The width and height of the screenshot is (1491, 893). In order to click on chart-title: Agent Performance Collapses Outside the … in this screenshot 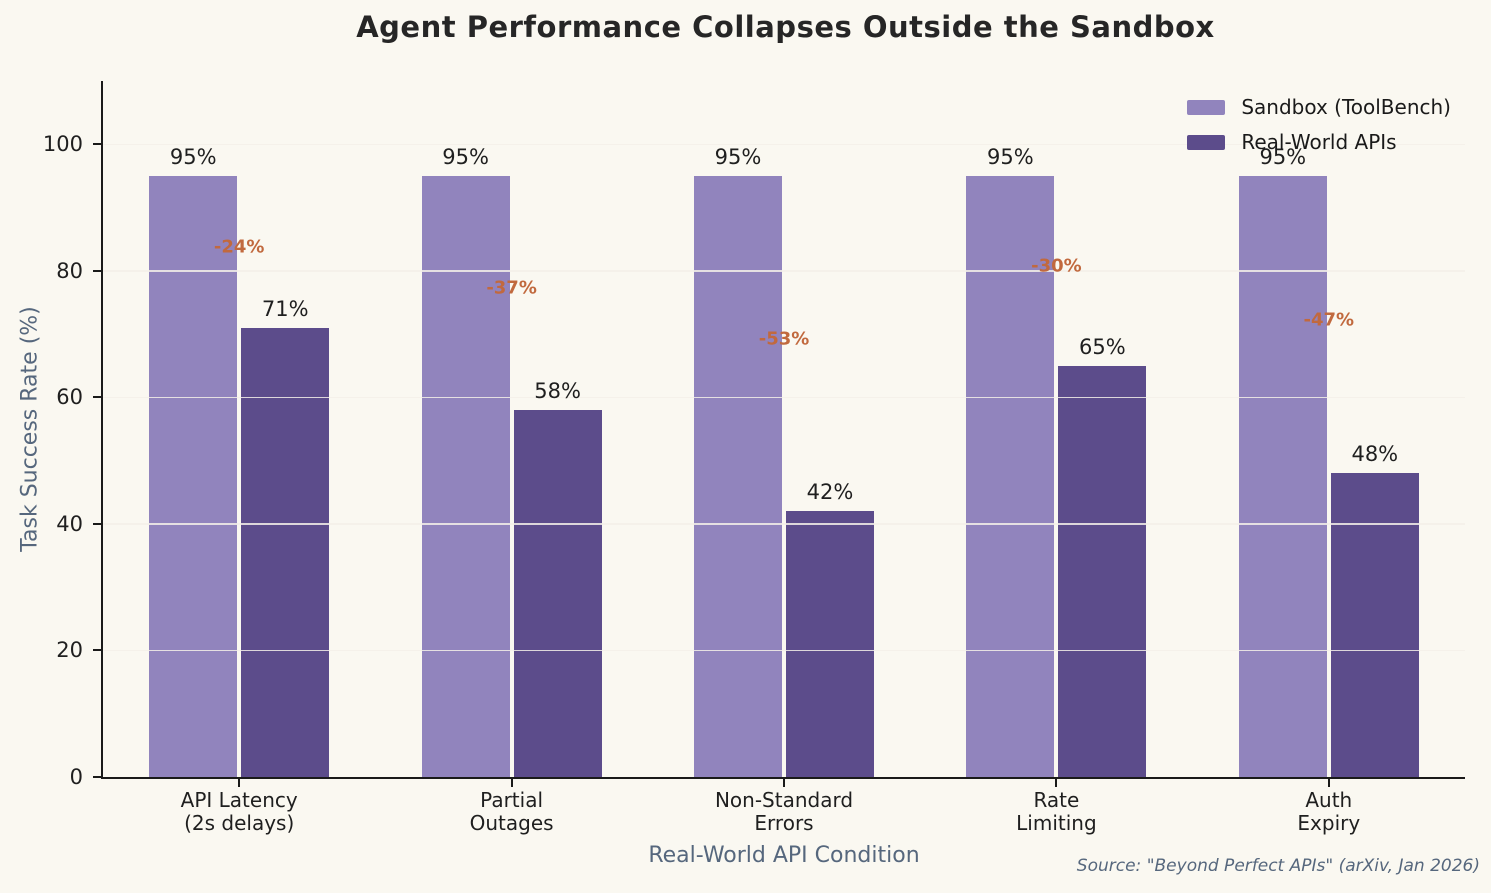, I will do `click(785, 27)`.